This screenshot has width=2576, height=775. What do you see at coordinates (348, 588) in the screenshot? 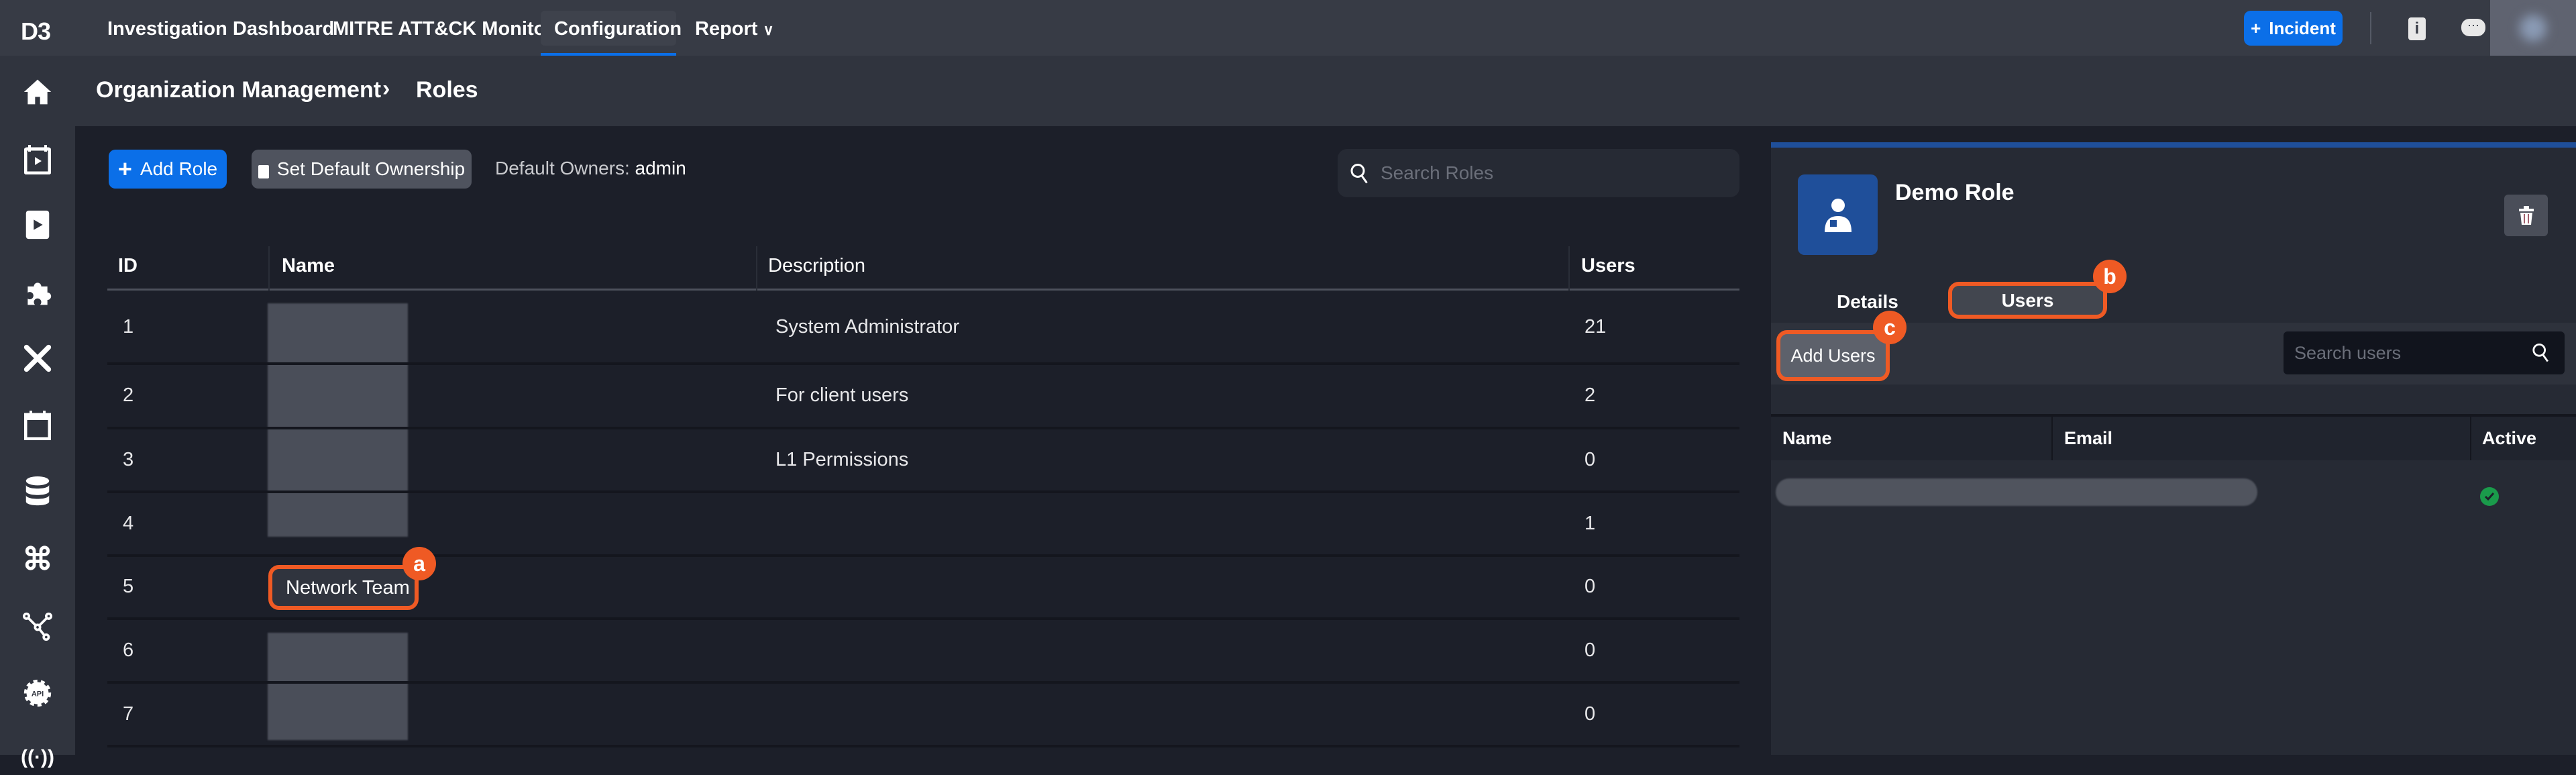
I see `role-name-network-team: Network Team` at bounding box center [348, 588].